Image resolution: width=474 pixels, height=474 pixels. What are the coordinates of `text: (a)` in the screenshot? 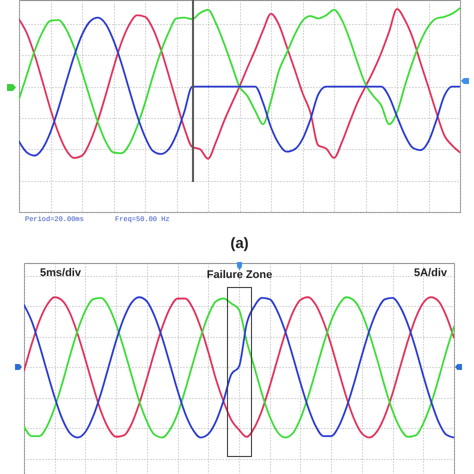 It's located at (239, 243).